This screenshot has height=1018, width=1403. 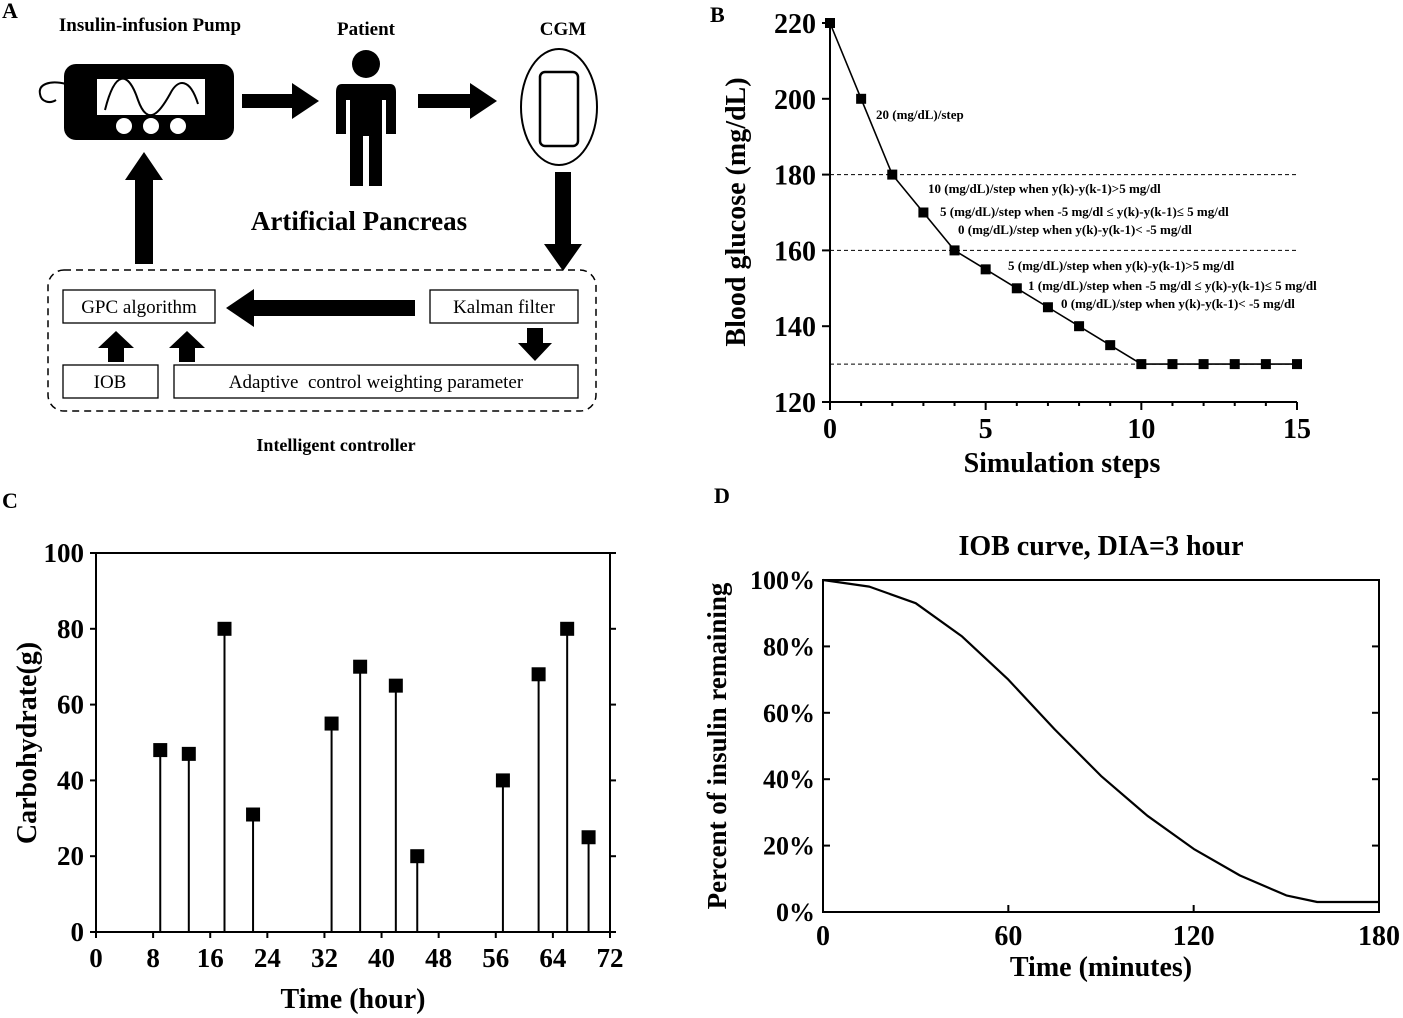 I want to click on y-tick-label: 40, so click(x=70, y=780).